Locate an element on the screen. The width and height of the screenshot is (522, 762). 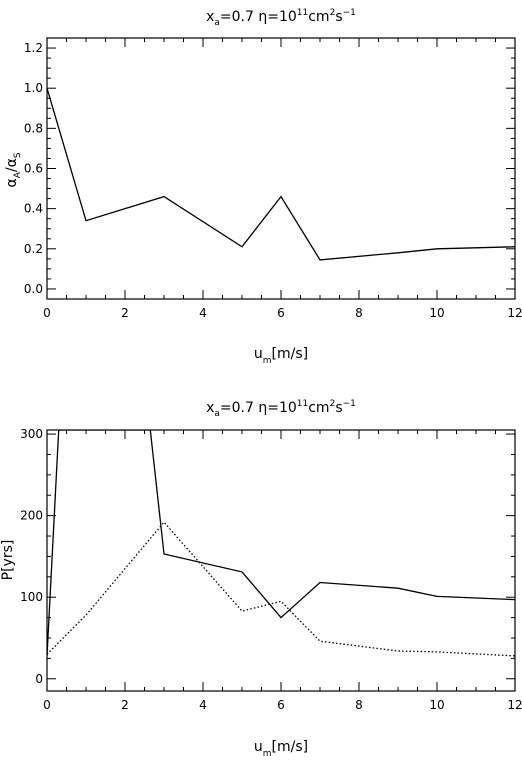
panel-1-y-tick-label: 1.2 is located at coordinates (33, 48).